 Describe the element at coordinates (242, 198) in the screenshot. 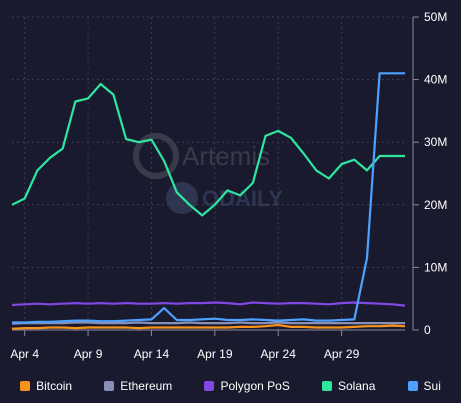

I see `watermark-odaily: ODAILY` at that location.